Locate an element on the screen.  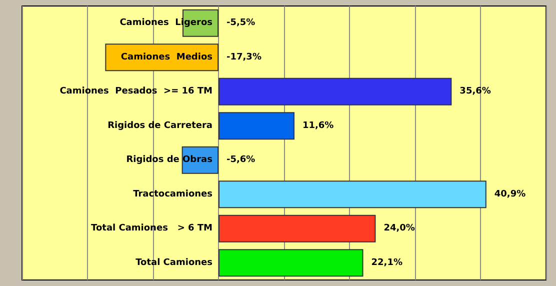
y-tick-label: Camiones Pesados >= 16 TM is located at coordinates (136, 91).